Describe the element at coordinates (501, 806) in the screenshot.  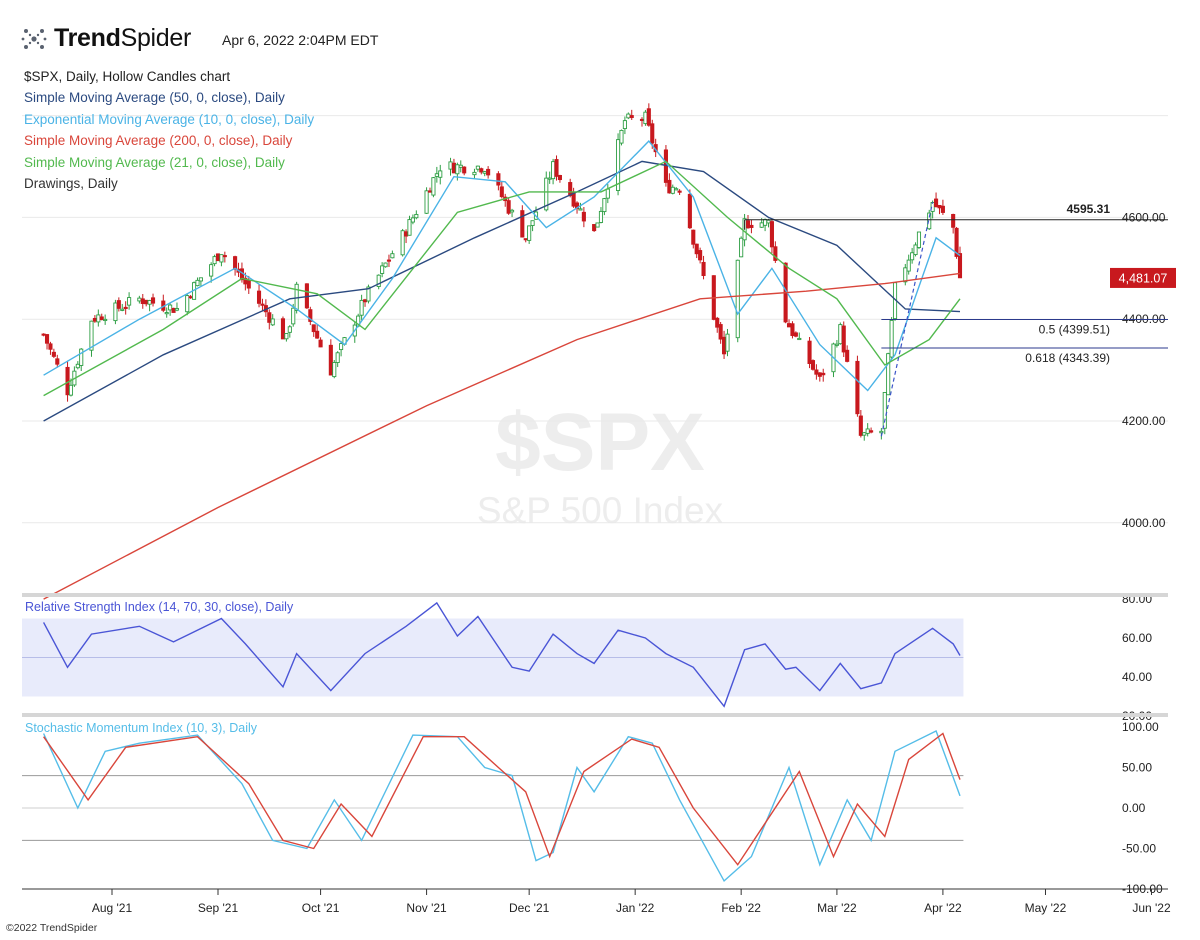
I see `smi-line` at that location.